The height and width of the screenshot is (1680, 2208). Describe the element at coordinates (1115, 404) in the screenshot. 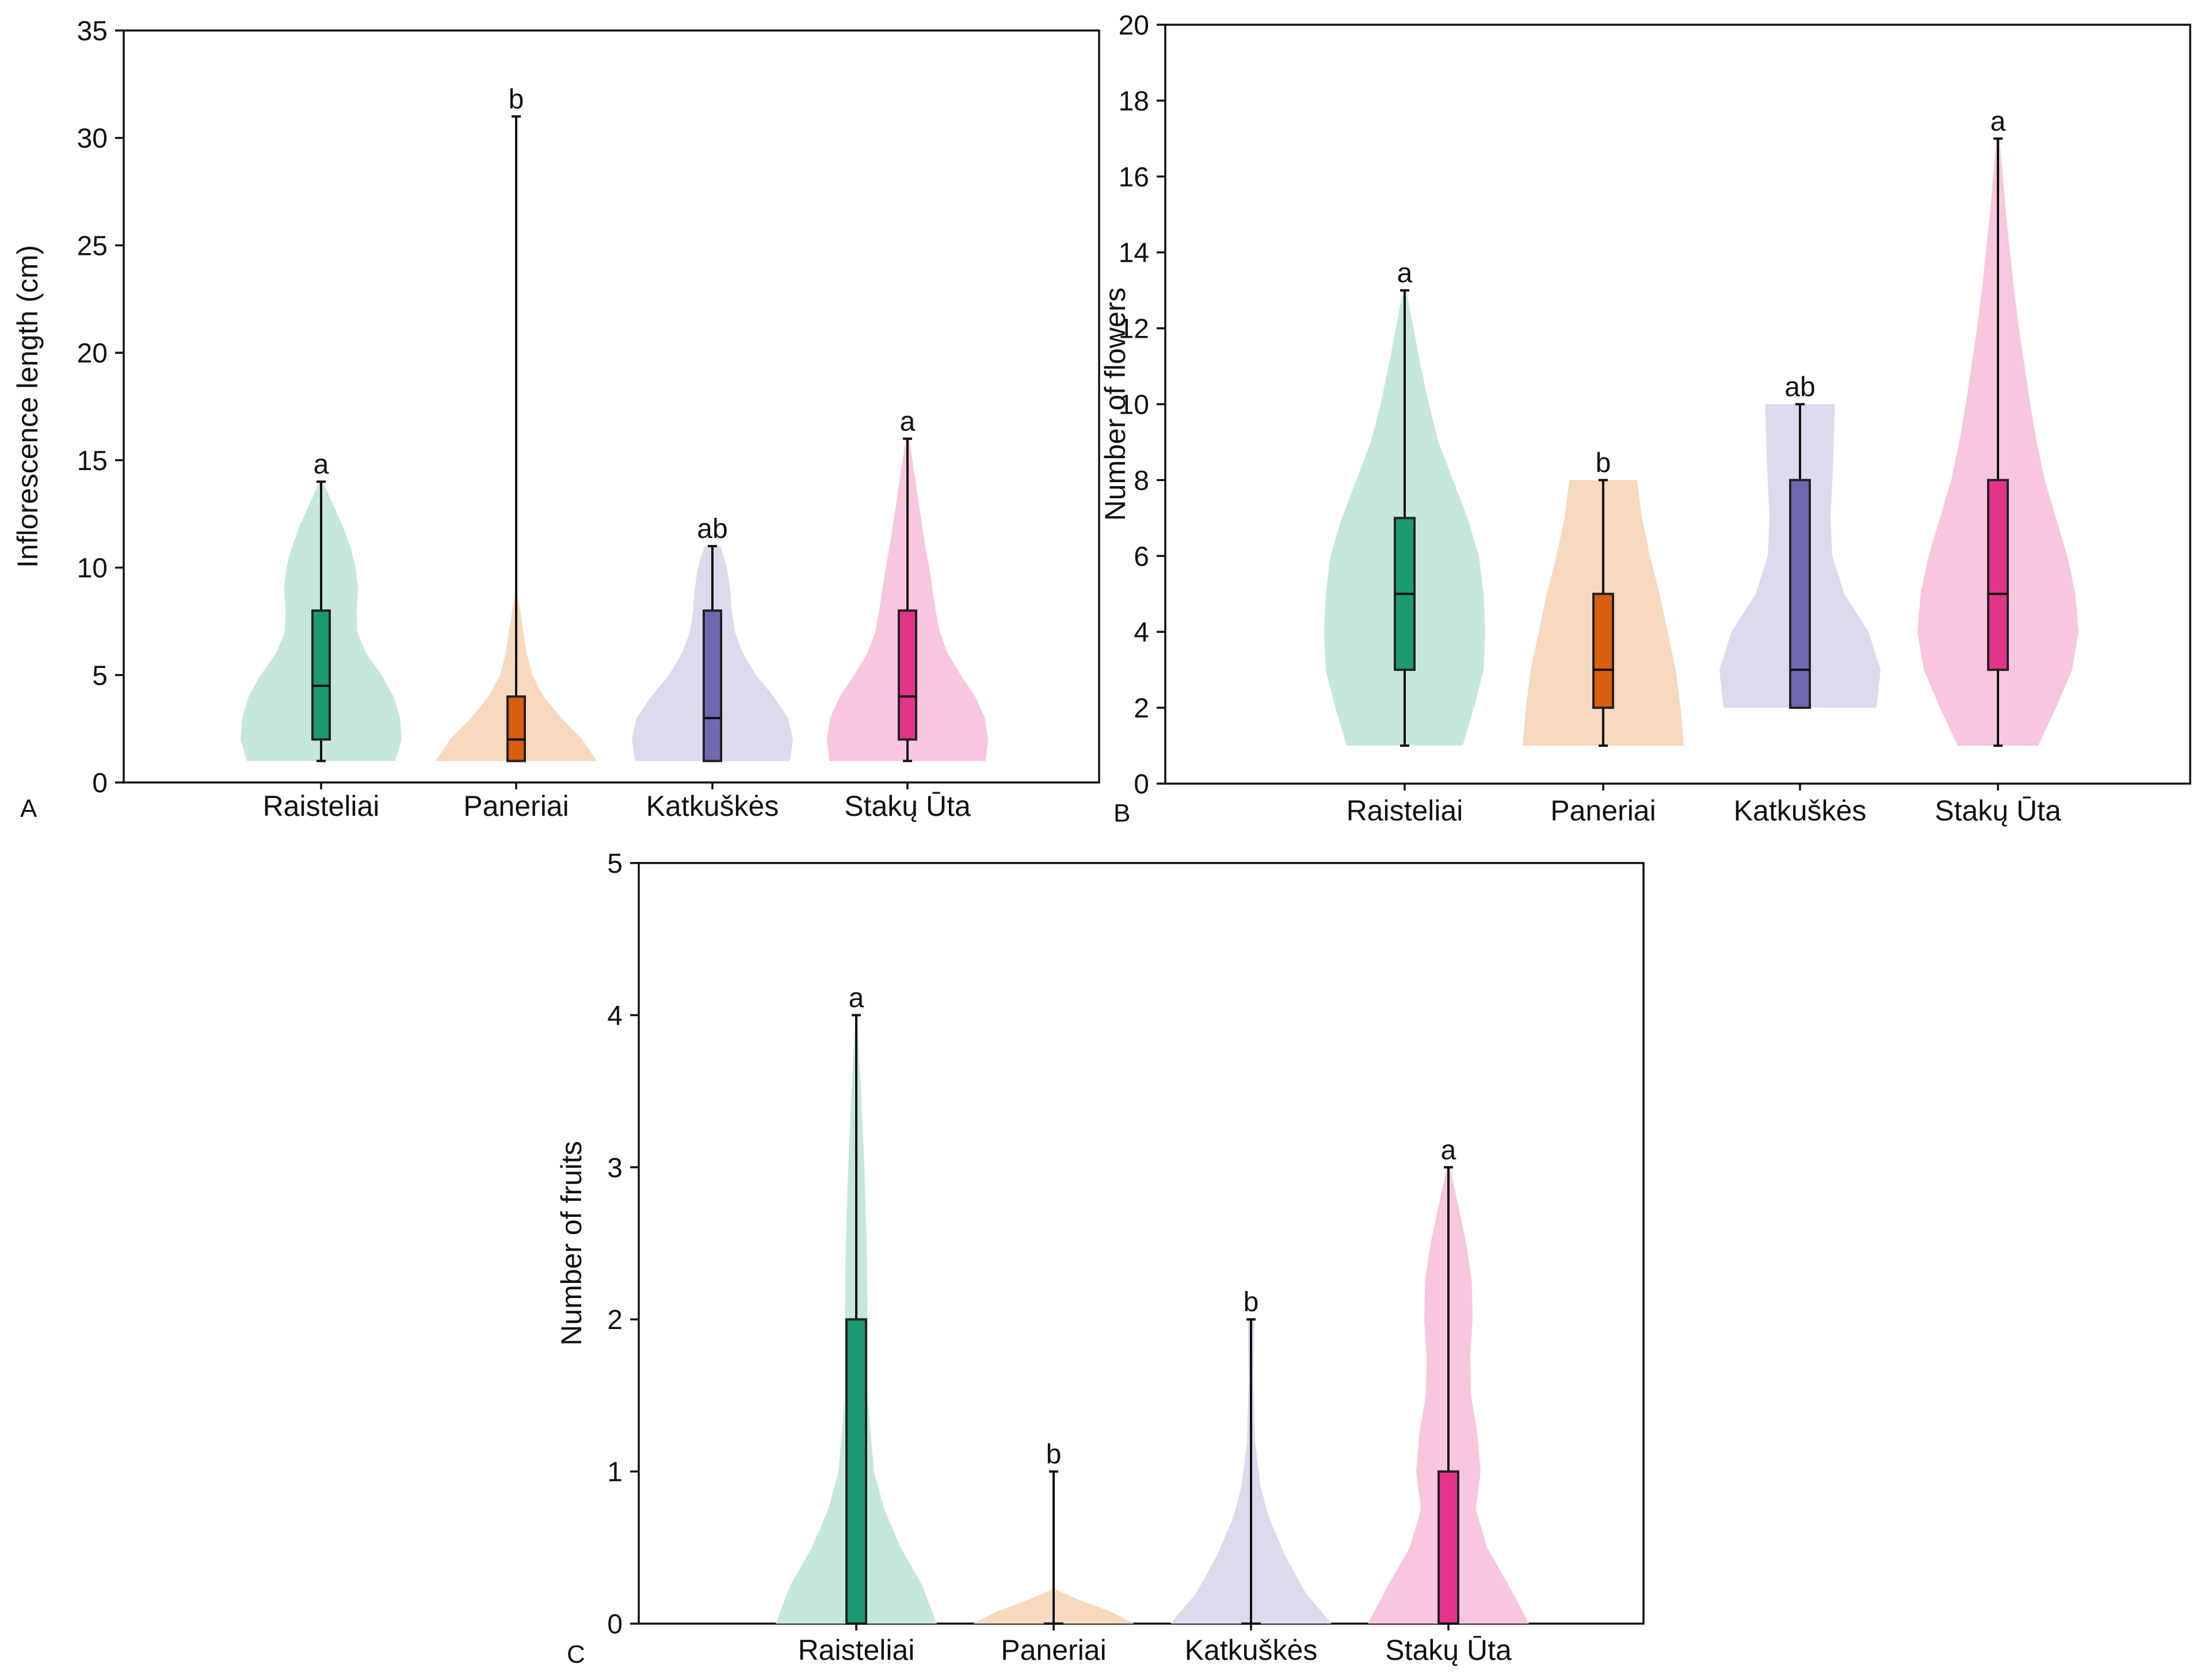

I see `y-axis-title: Number of flowers` at that location.